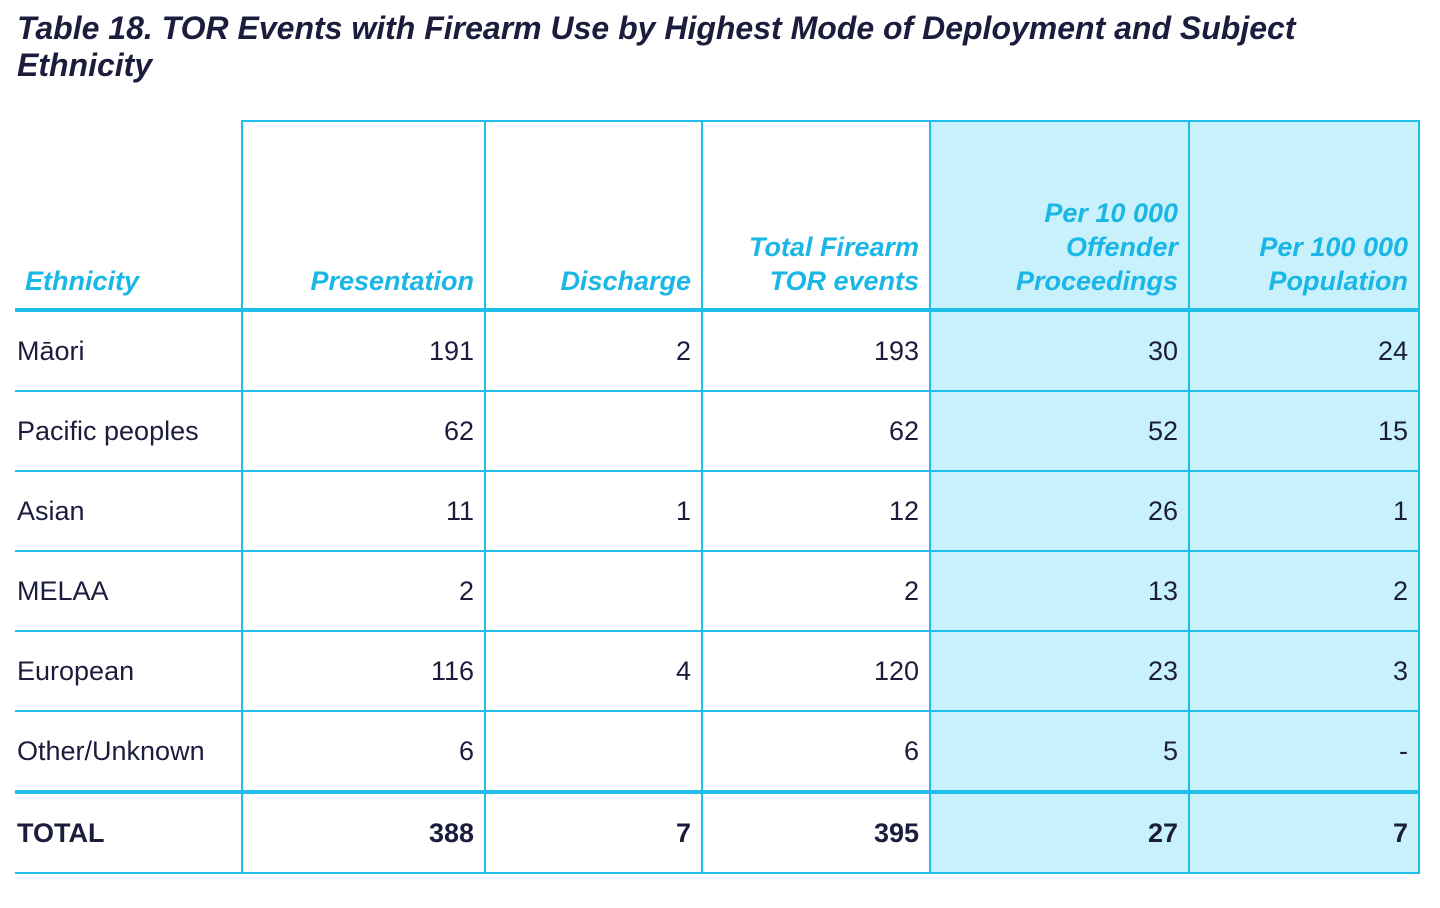 This screenshot has width=1440, height=908. What do you see at coordinates (363, 350) in the screenshot?
I see `cell-presentation: 191` at bounding box center [363, 350].